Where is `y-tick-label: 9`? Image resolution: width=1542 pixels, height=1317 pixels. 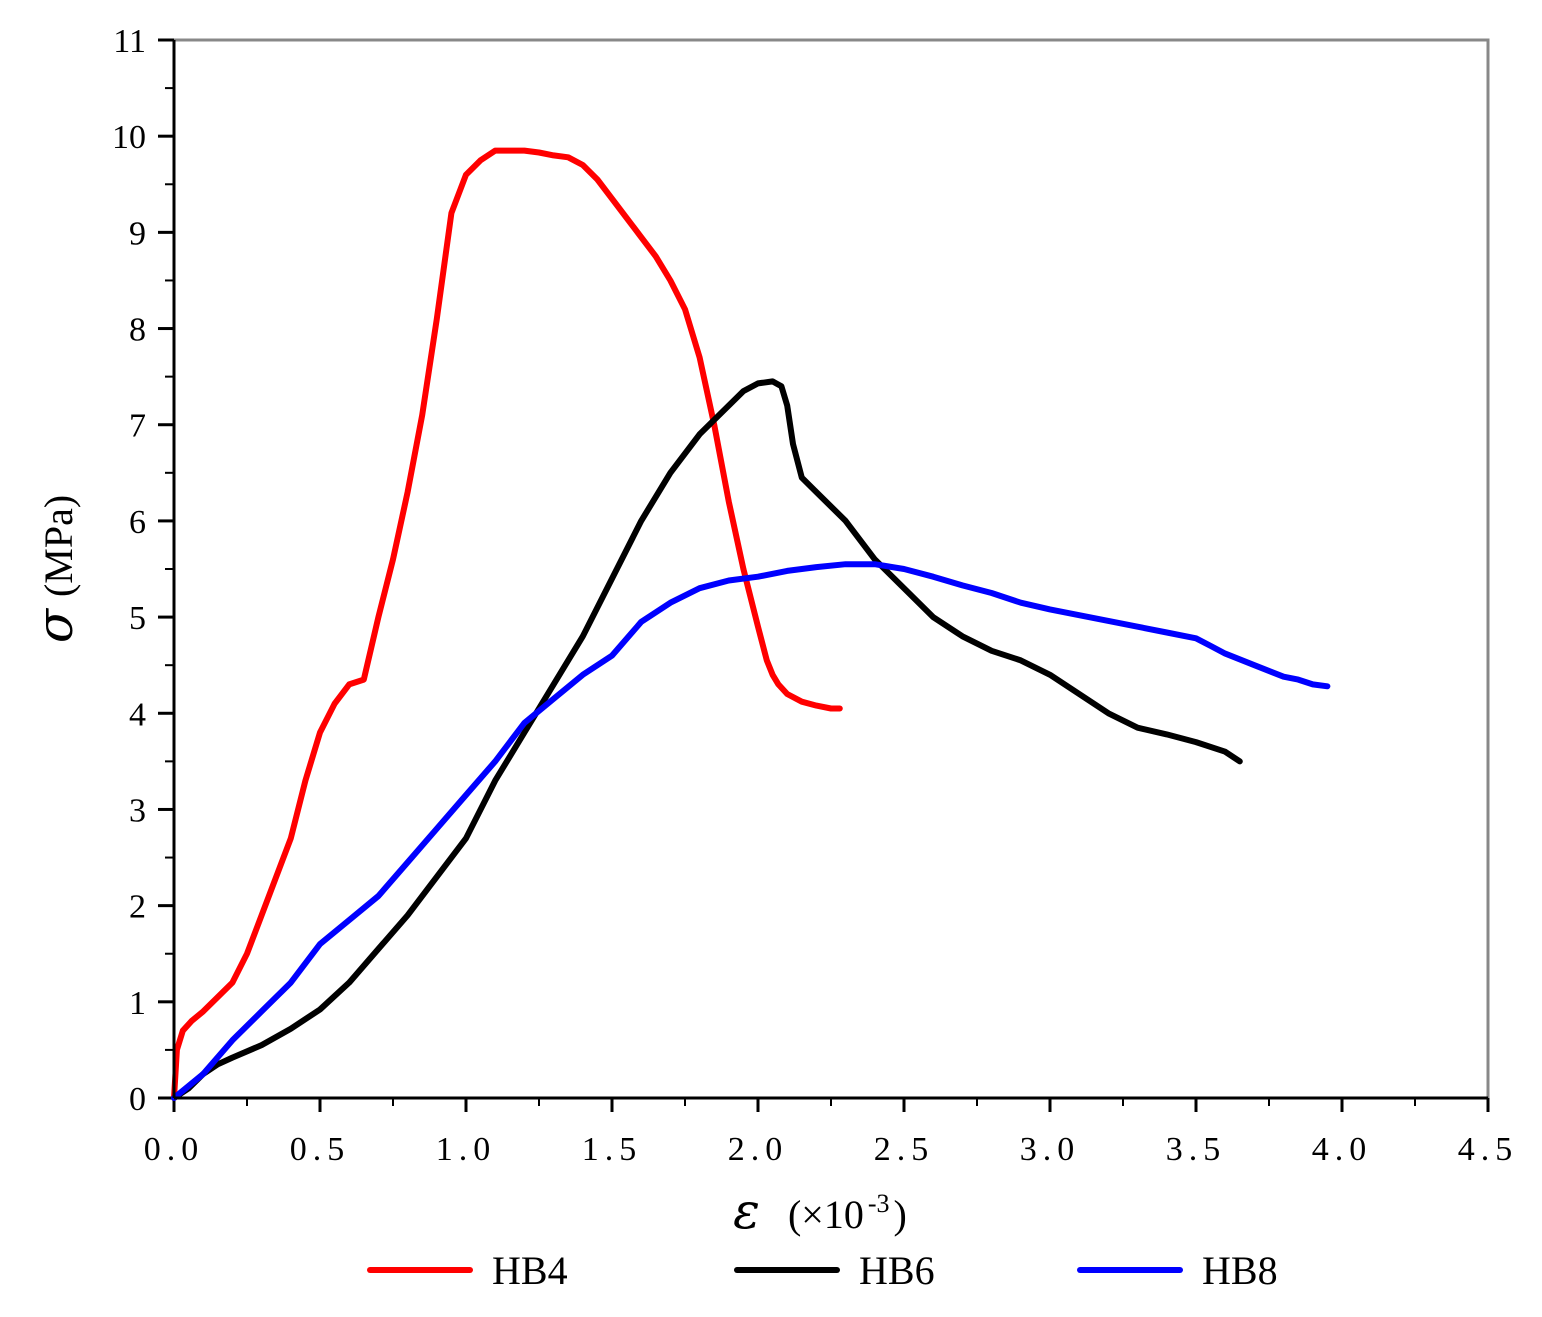
y-tick-label: 9 is located at coordinates (137, 233).